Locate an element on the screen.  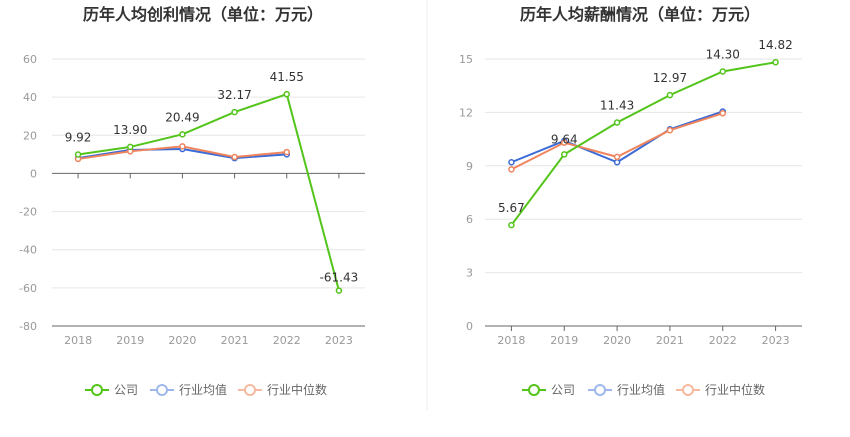
chart1-legend: 公司 行业均值 行业中位数 is located at coordinates (206, 389).